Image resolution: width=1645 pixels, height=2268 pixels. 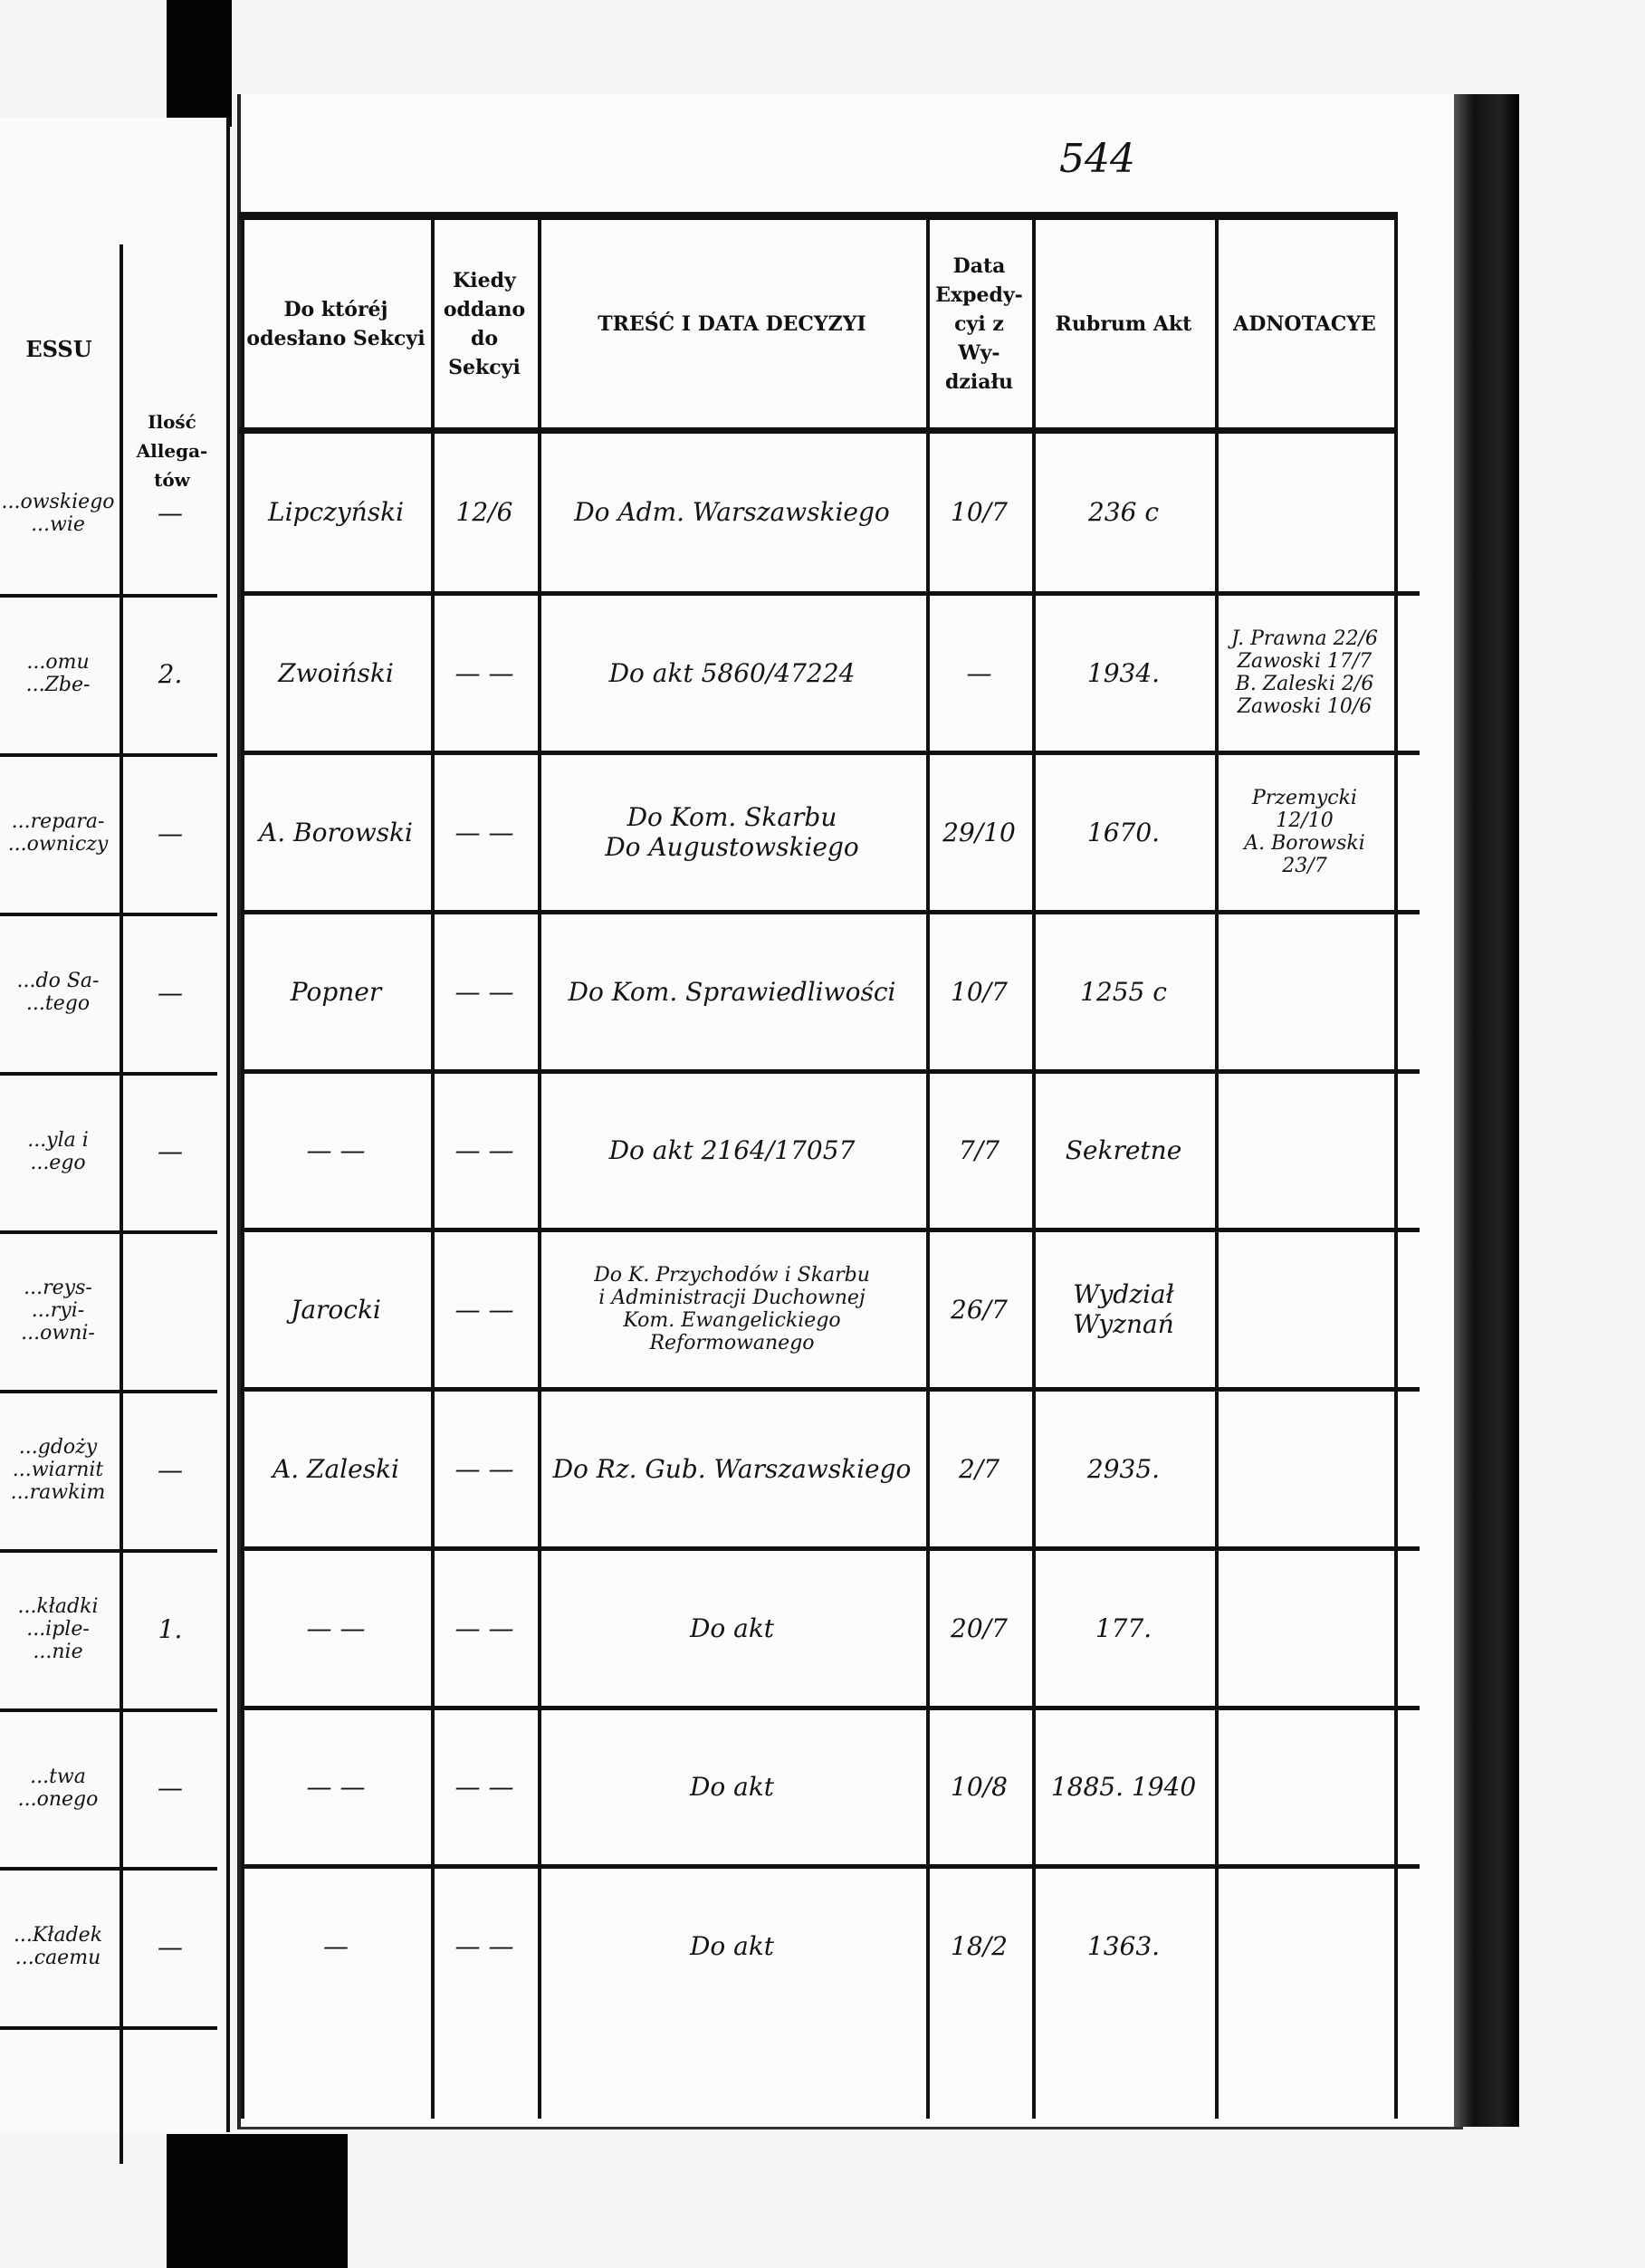 What do you see at coordinates (336, 832) in the screenshot?
I see `cell-sekcja: A. Borowski` at bounding box center [336, 832].